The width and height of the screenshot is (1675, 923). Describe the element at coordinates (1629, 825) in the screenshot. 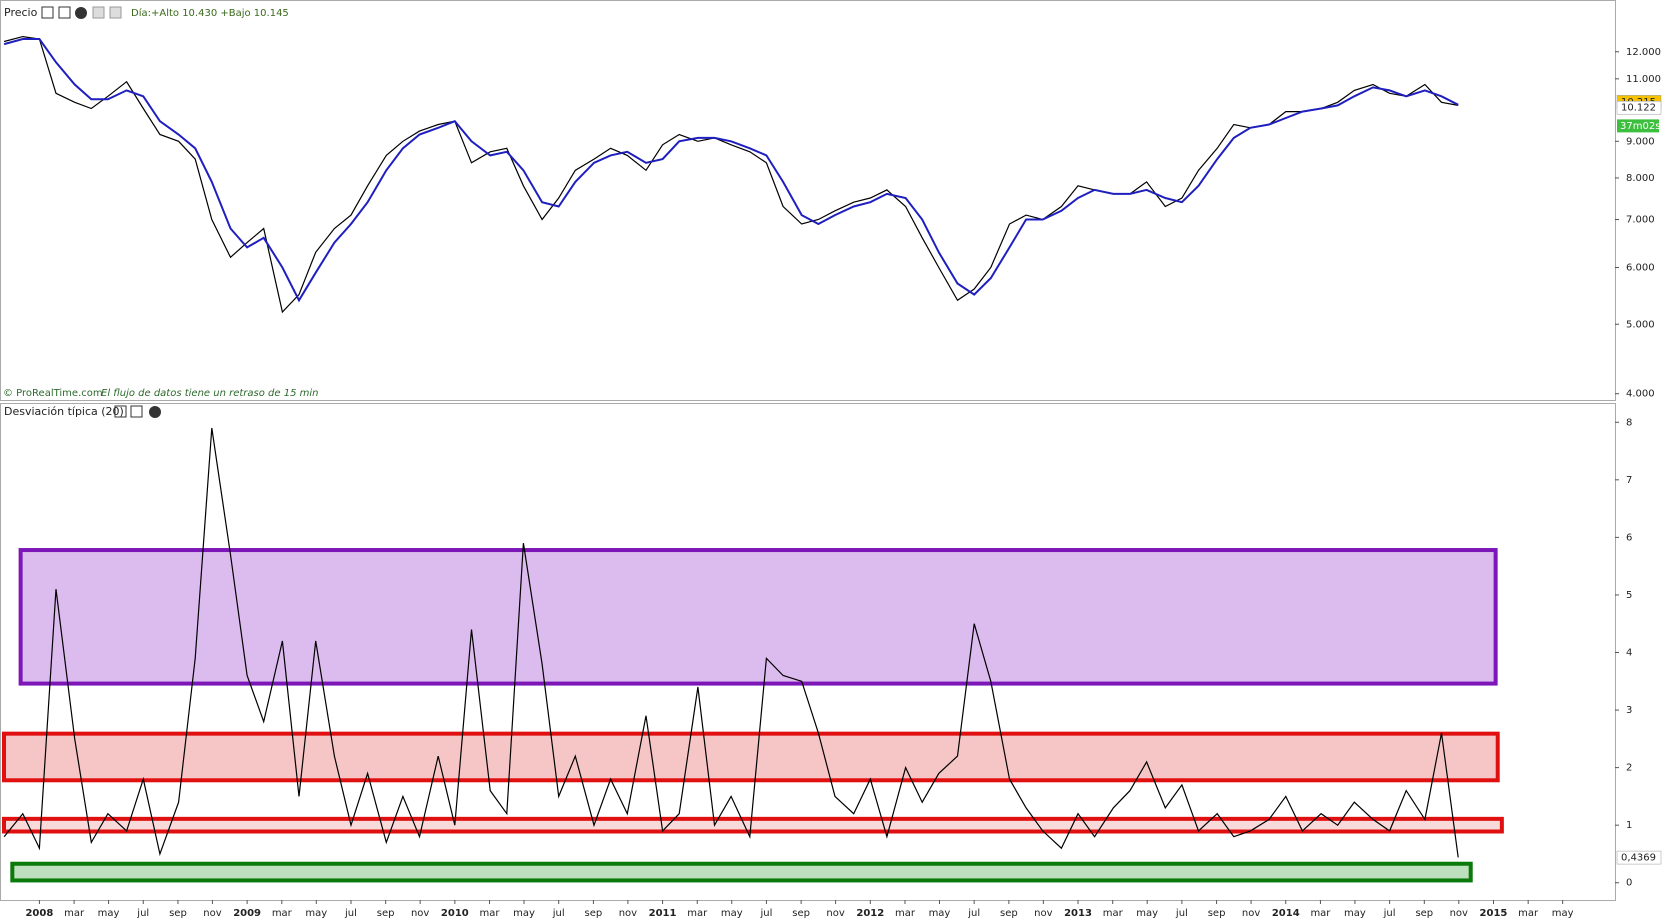

I see `y-tick-label: 1` at that location.